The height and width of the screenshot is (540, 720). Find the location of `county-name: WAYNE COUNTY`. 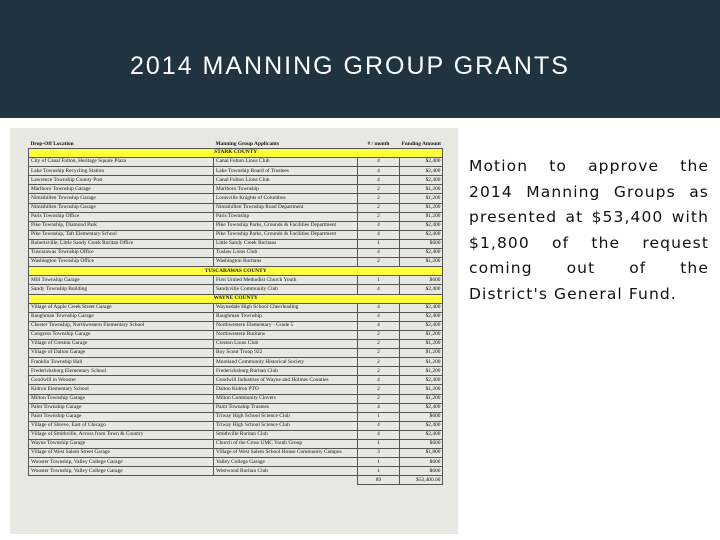

county-name: WAYNE COUNTY is located at coordinates (235, 298).